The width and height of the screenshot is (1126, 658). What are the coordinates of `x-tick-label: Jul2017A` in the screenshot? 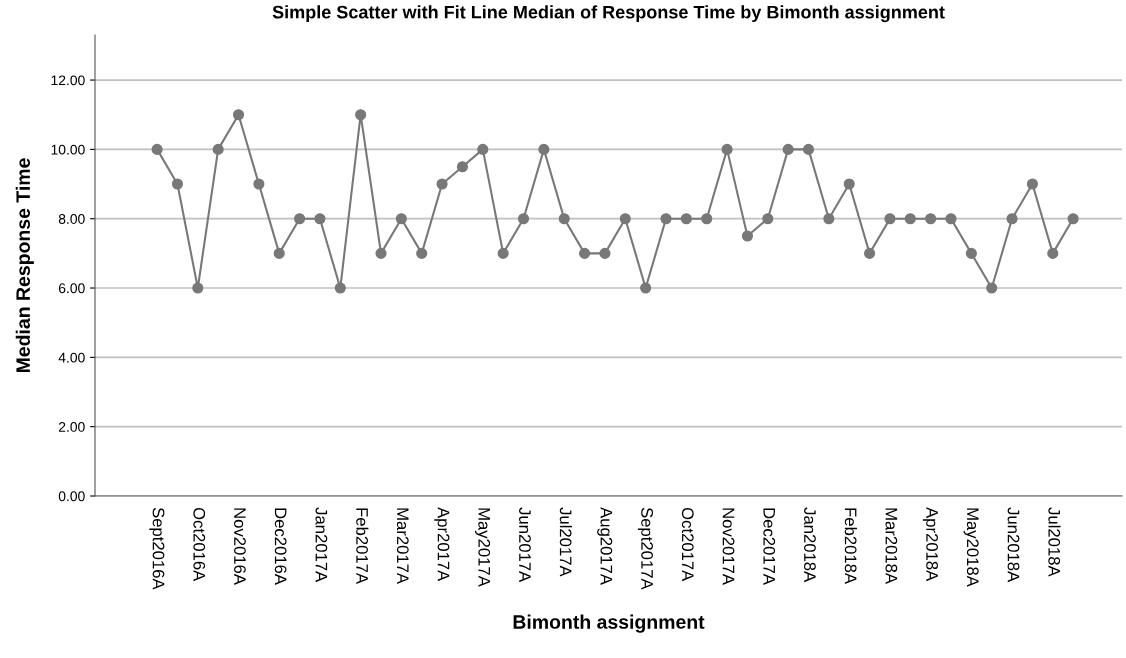 It's located at (565, 542).